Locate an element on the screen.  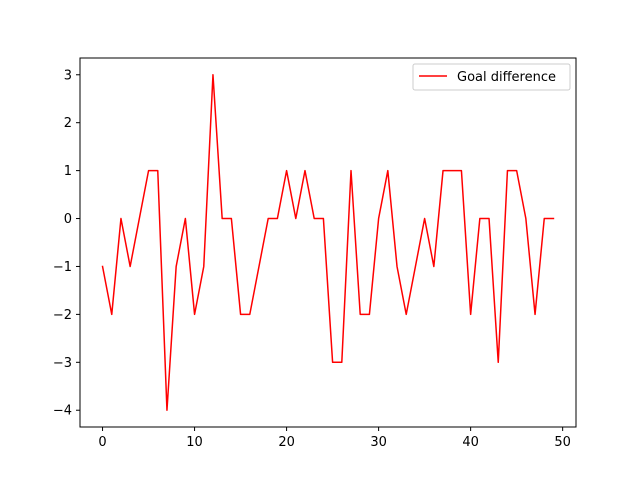
legend: Goal difference is located at coordinates (491, 77).